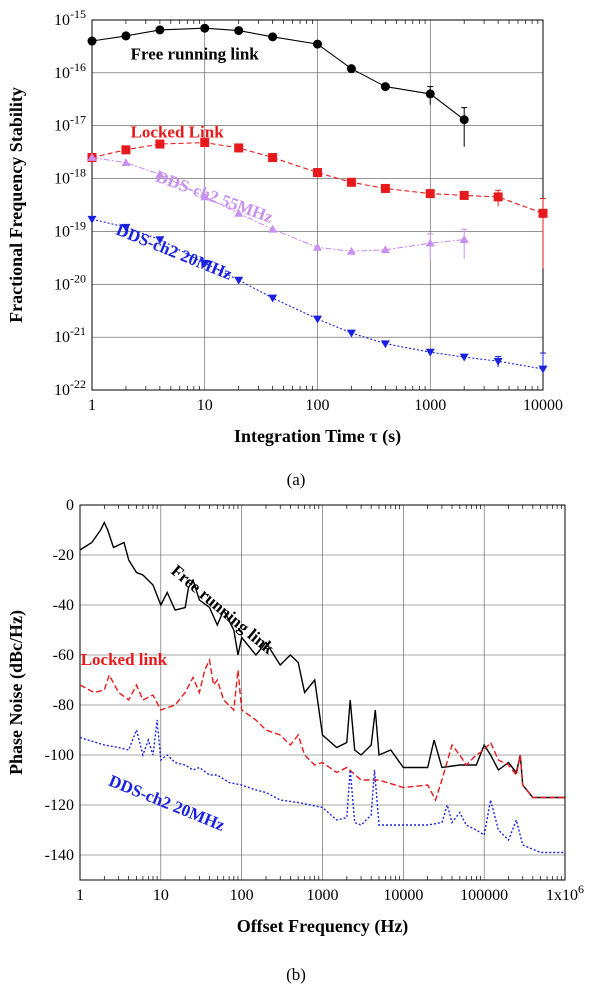 This screenshot has height=988, width=592. What do you see at coordinates (222, 609) in the screenshot?
I see `b-annotation-free-running-link: Free running link` at bounding box center [222, 609].